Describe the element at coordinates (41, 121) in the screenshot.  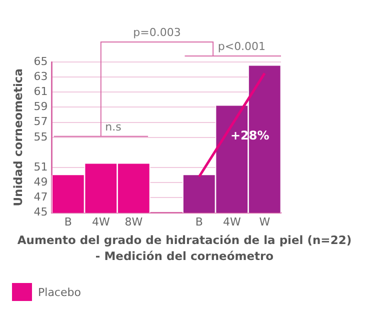
I see `y-tick-label: 57` at that location.